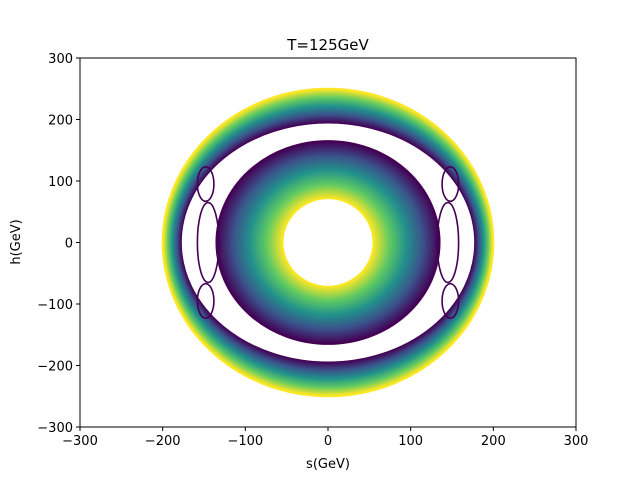 The width and height of the screenshot is (640, 480). What do you see at coordinates (60, 121) in the screenshot?
I see `y-tick-label: 200` at bounding box center [60, 121].